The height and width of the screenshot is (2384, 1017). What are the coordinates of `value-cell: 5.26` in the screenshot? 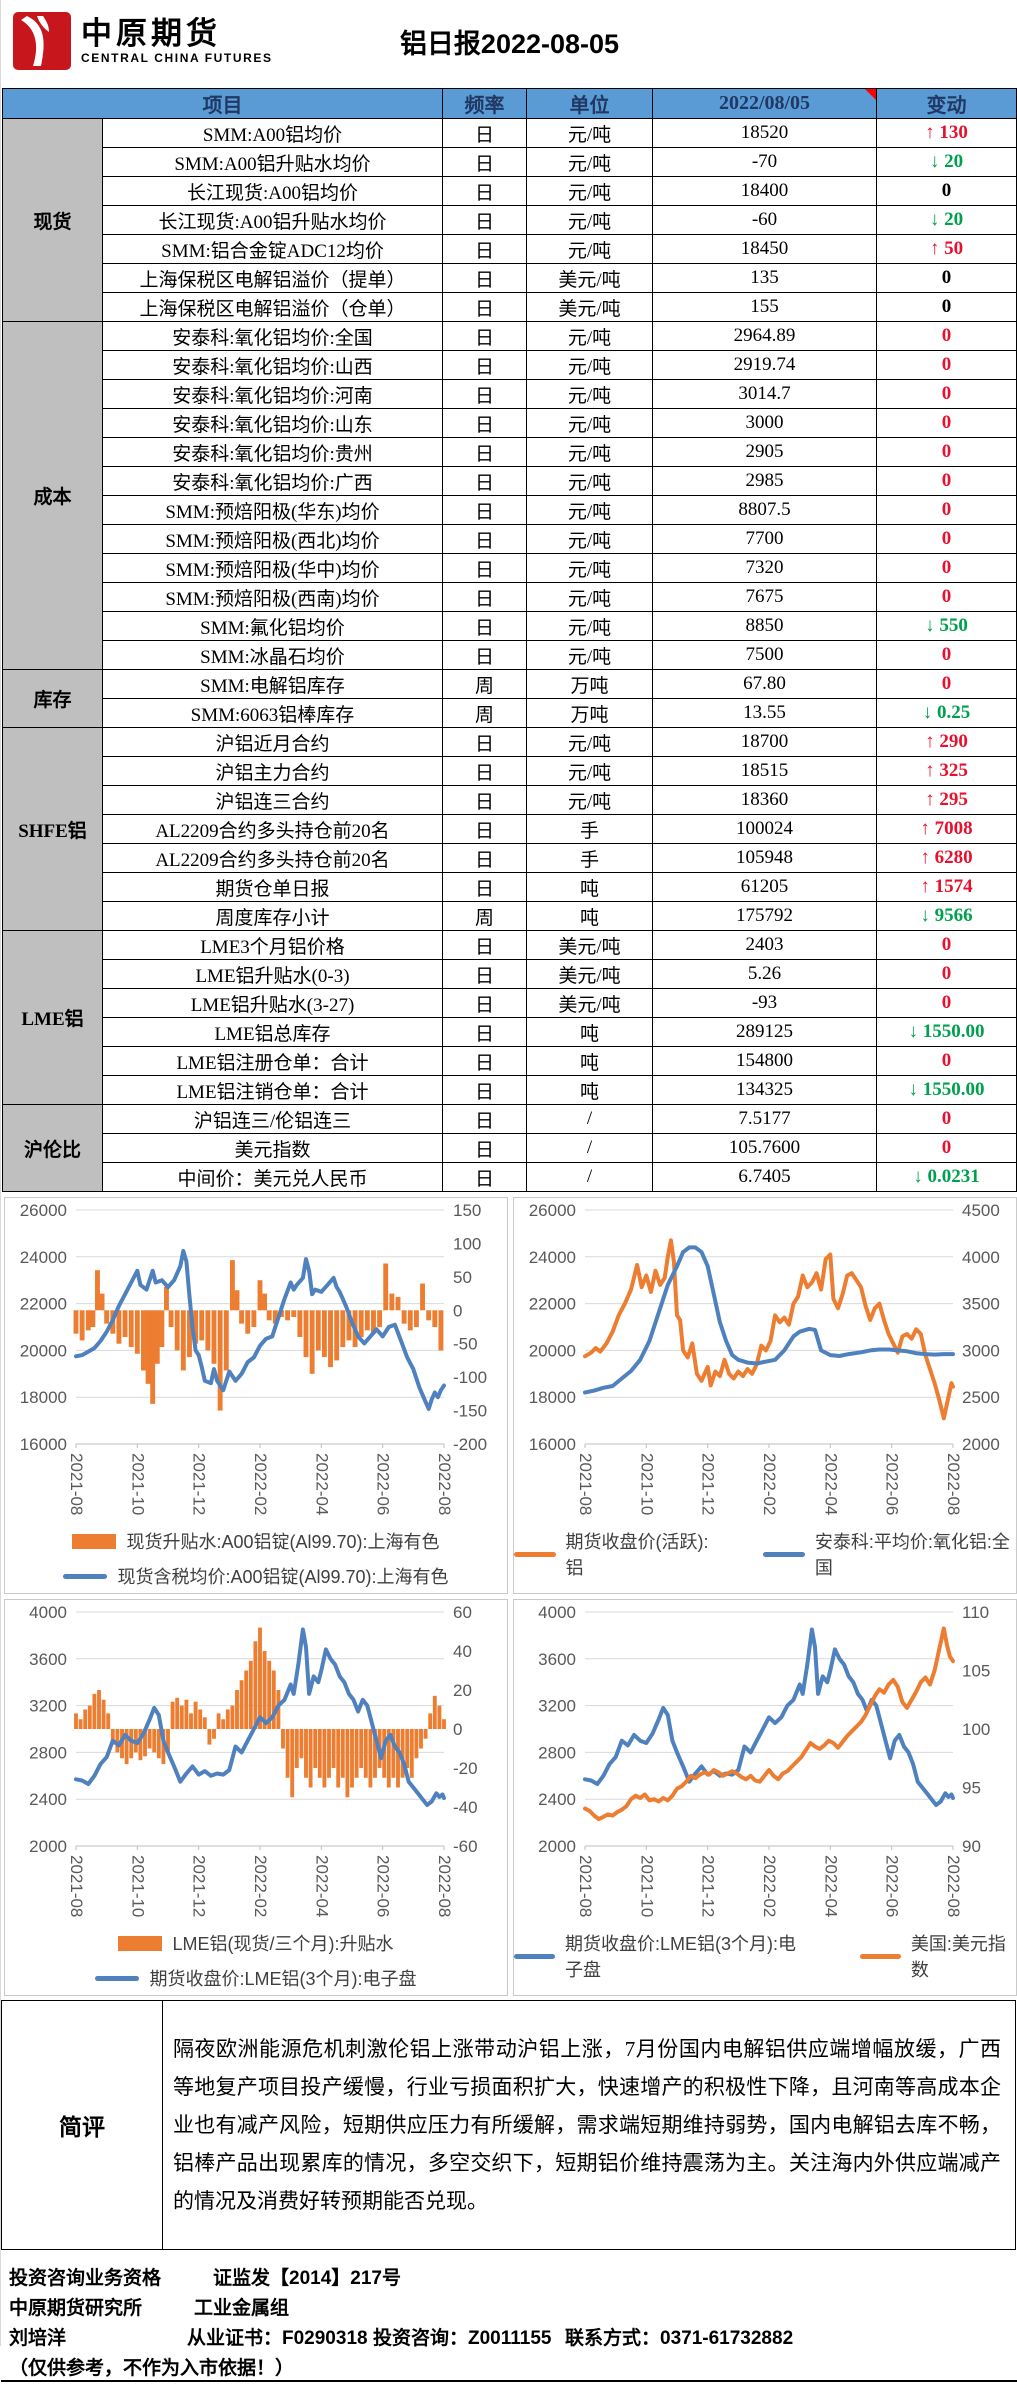 It's located at (764, 974).